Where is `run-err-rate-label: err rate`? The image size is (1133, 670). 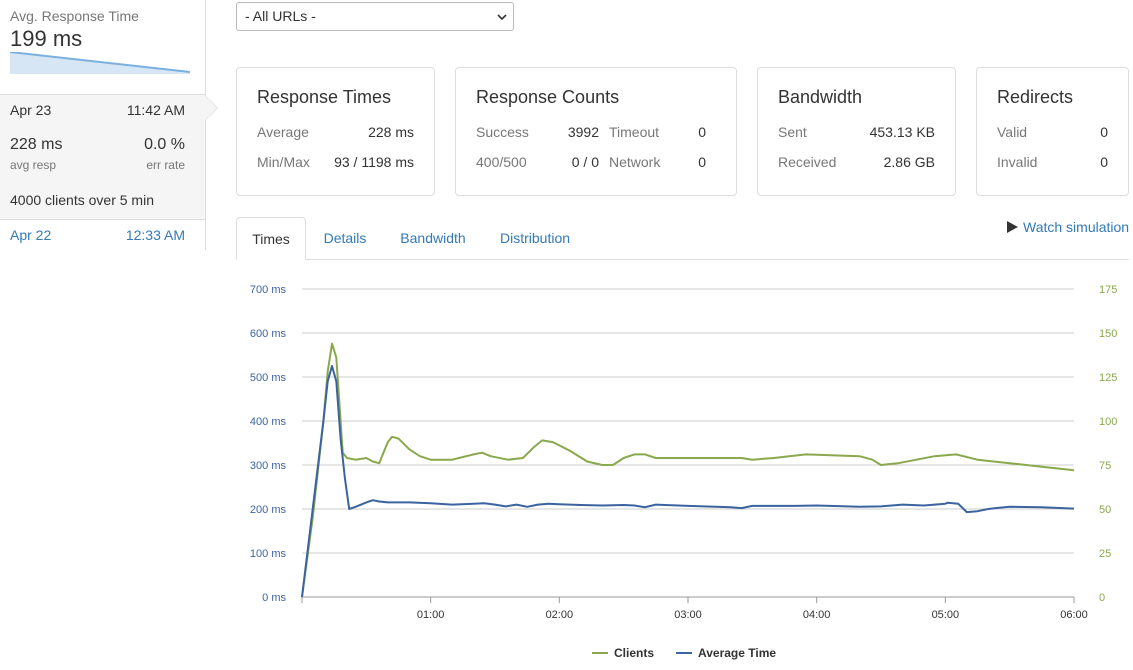 run-err-rate-label: err rate is located at coordinates (165, 165).